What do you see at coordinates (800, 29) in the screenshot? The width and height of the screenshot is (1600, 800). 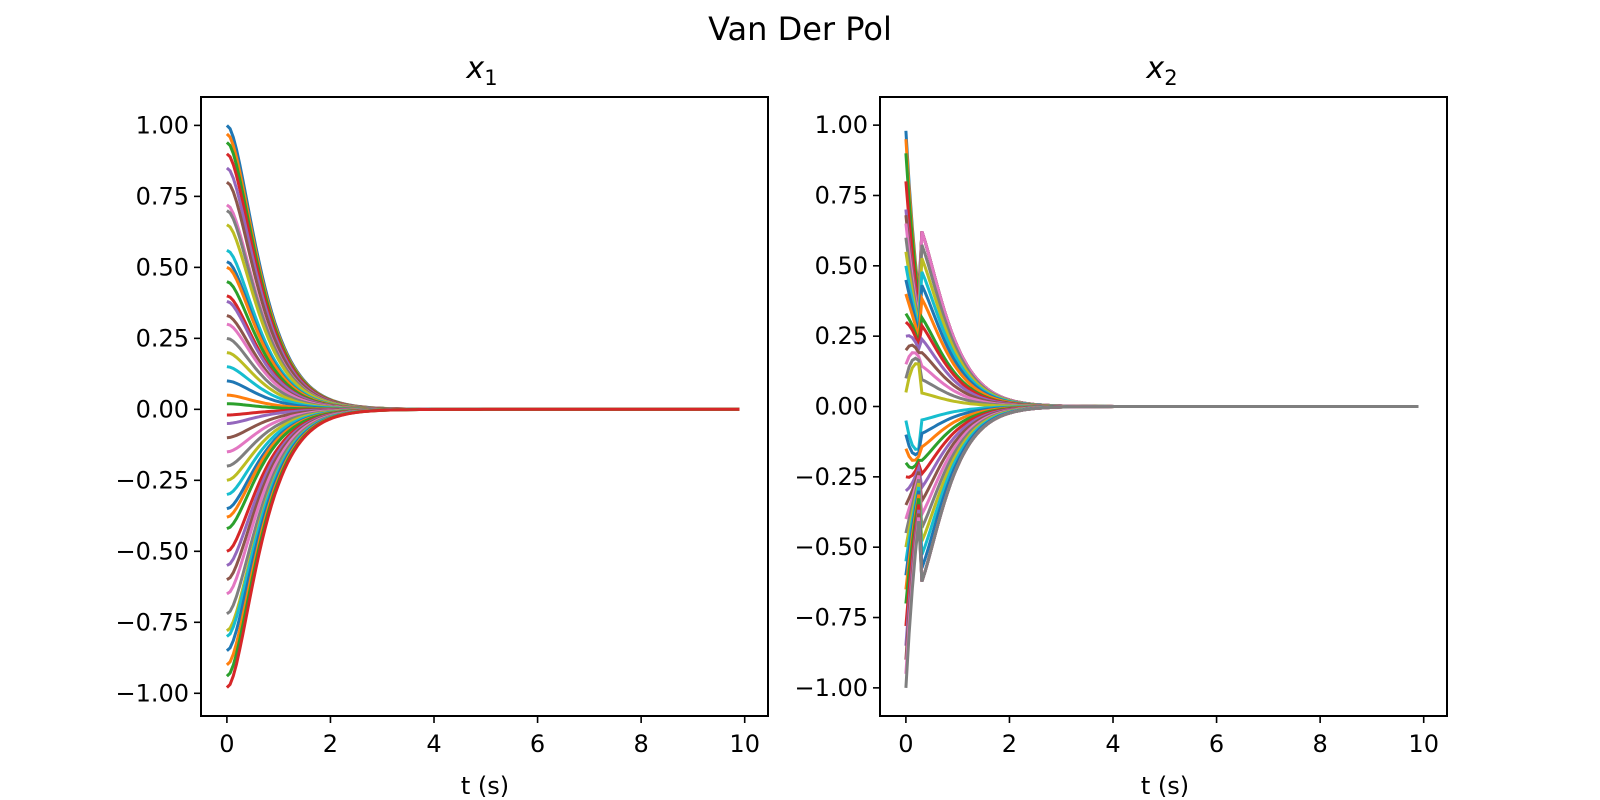 I see `figure-title: Van Der Pol` at bounding box center [800, 29].